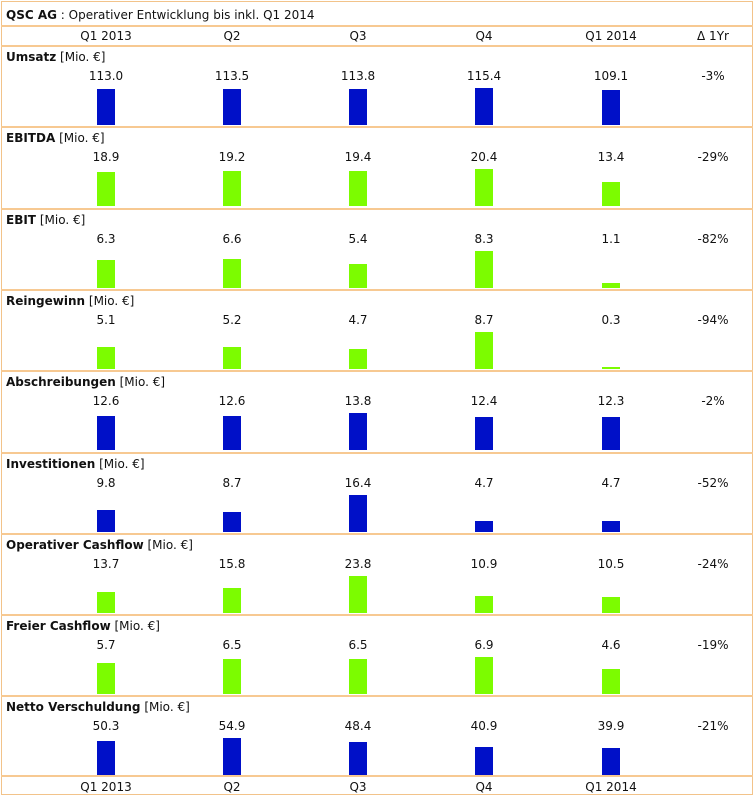  Describe the element at coordinates (484, 36) in the screenshot. I see `col-header-top-q4: Q4` at that location.